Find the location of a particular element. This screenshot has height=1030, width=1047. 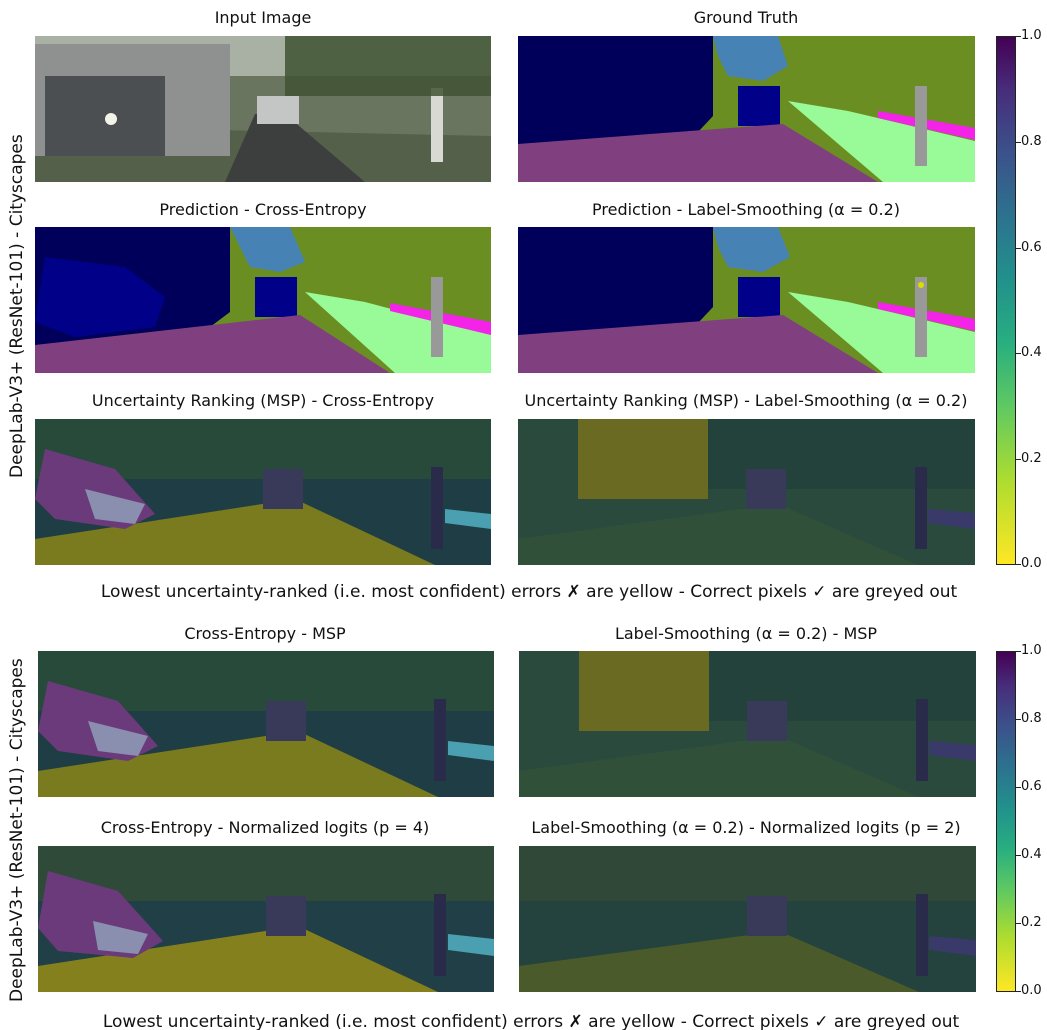

prediction-cross-entropy is located at coordinates (263, 300).